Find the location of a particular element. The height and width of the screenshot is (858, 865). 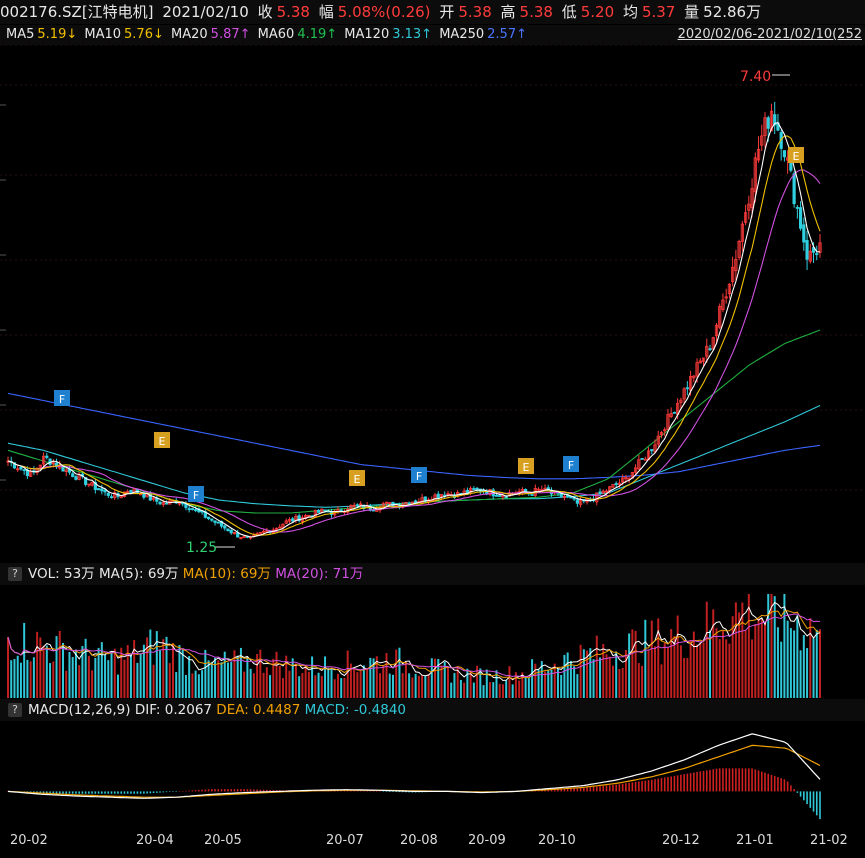

high-value: 5.38 is located at coordinates (536, 12).